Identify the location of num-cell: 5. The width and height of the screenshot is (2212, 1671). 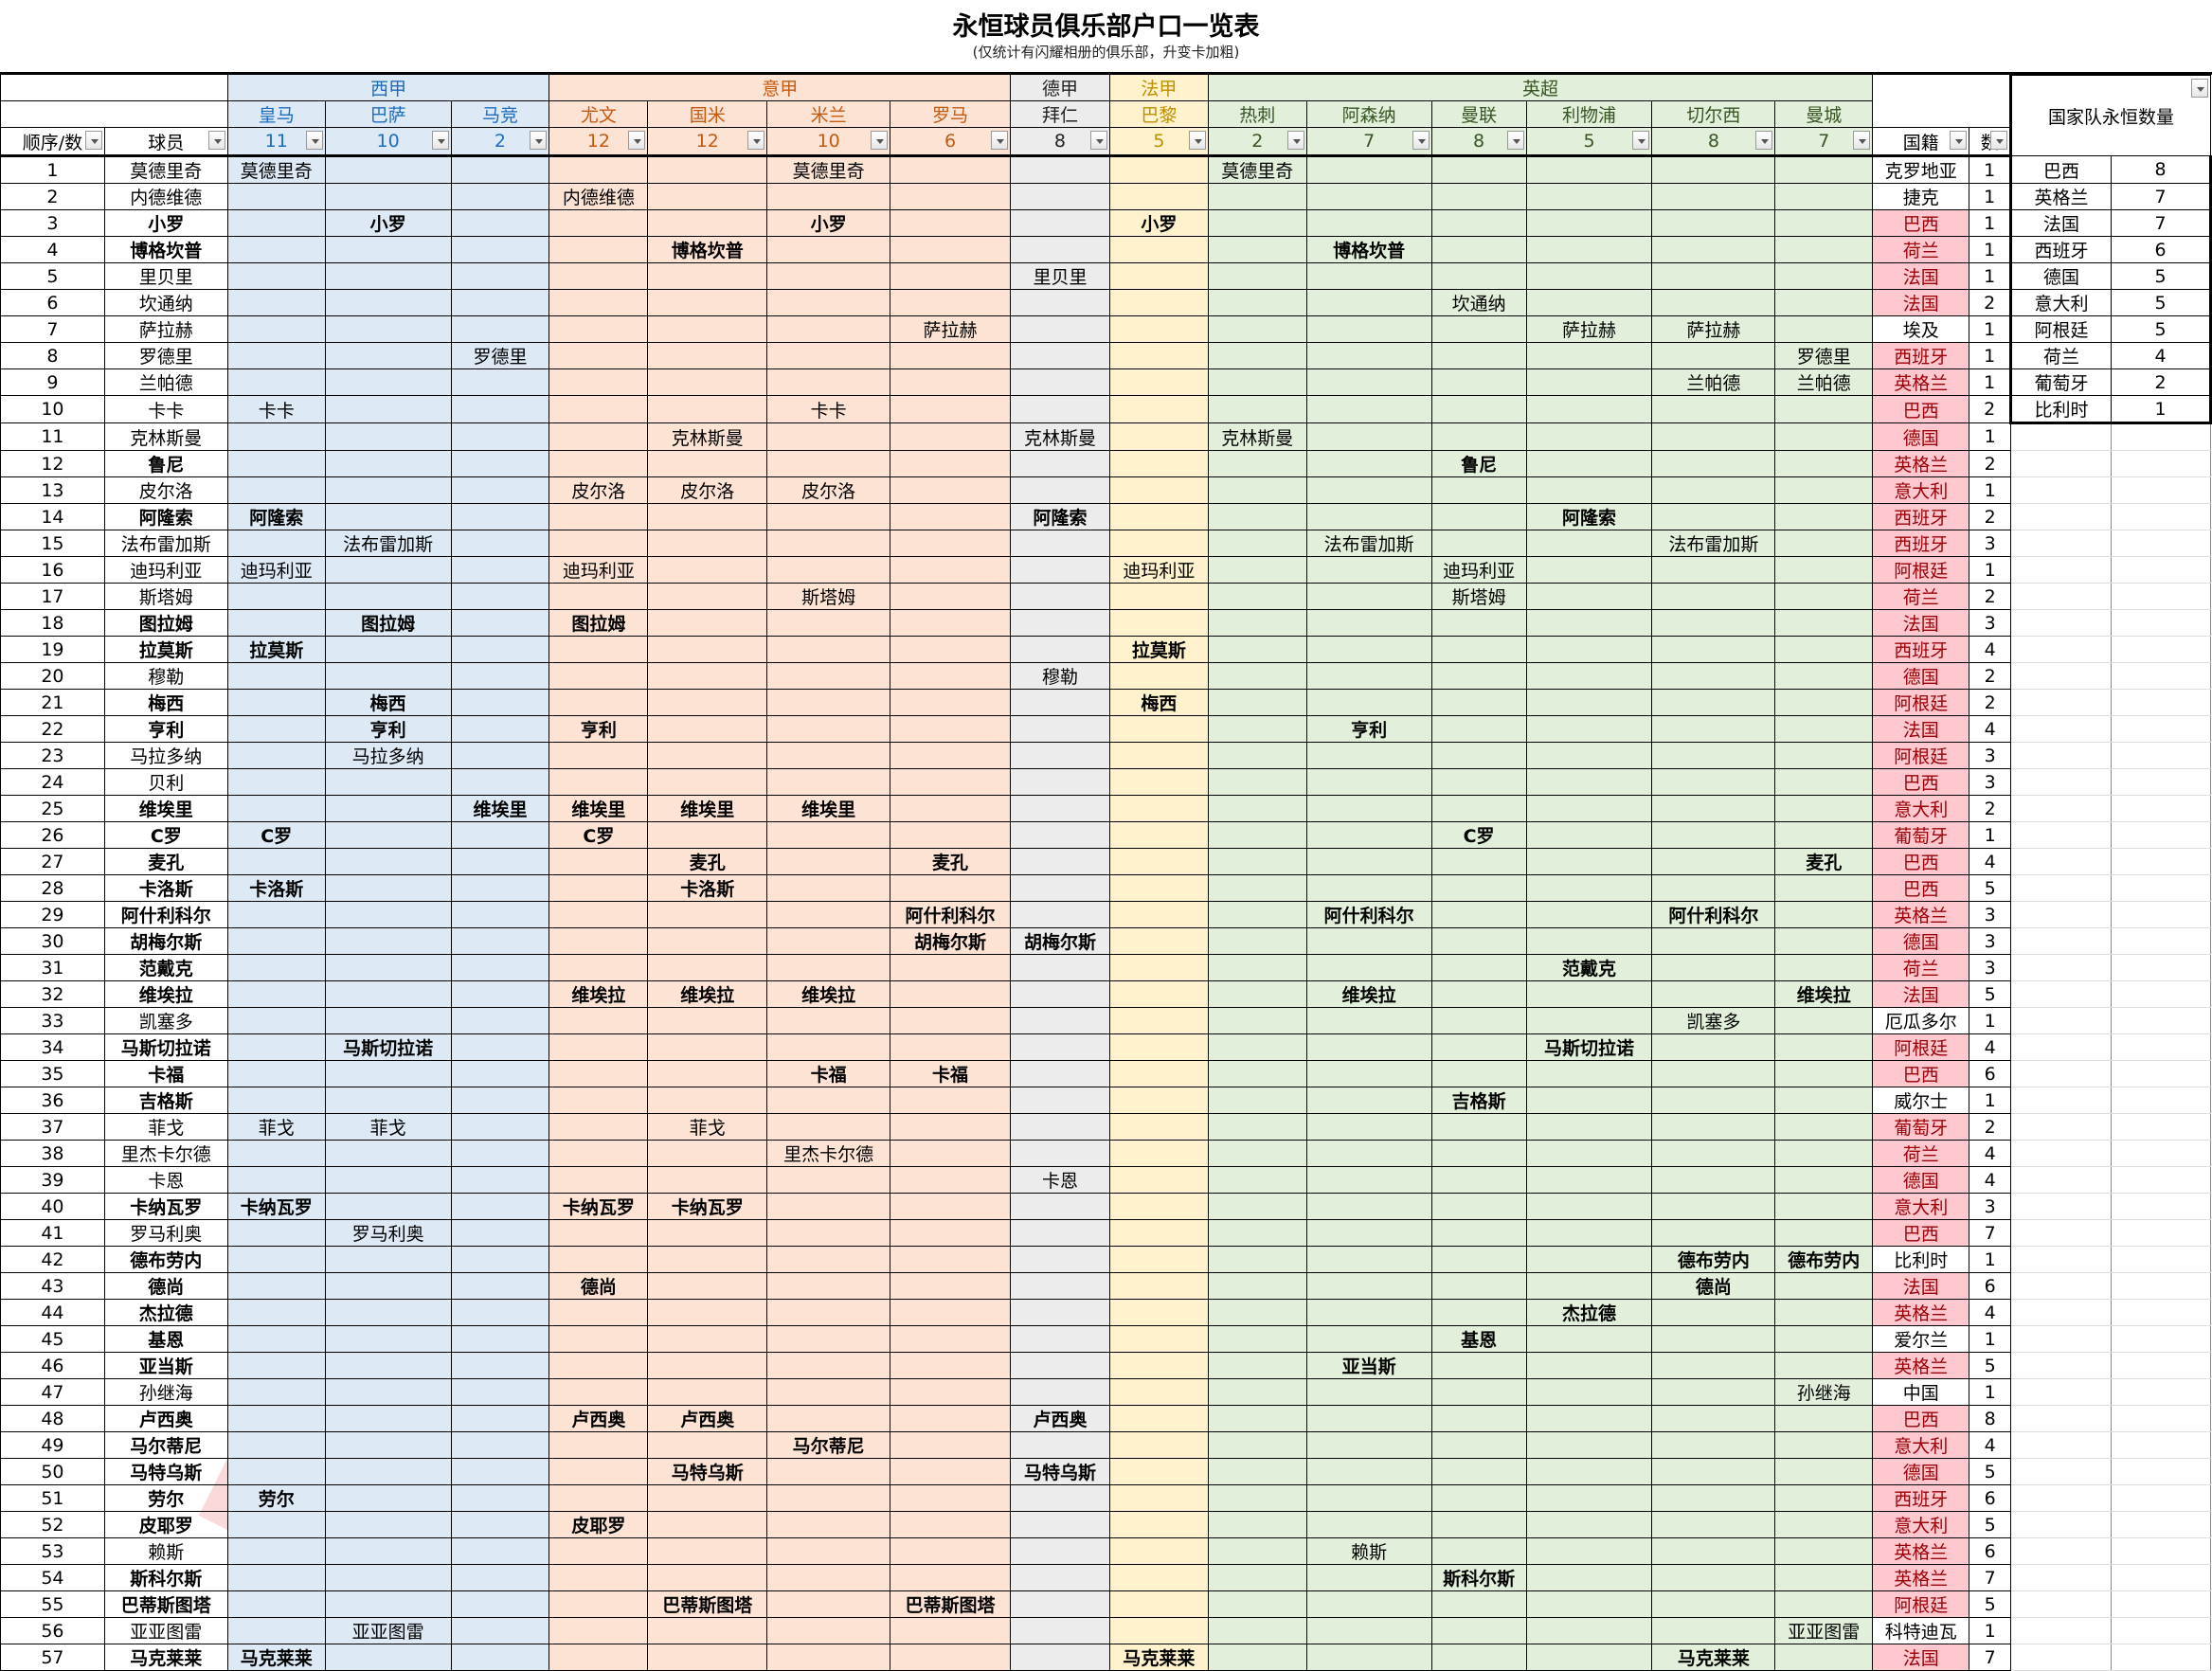
(1991, 1604).